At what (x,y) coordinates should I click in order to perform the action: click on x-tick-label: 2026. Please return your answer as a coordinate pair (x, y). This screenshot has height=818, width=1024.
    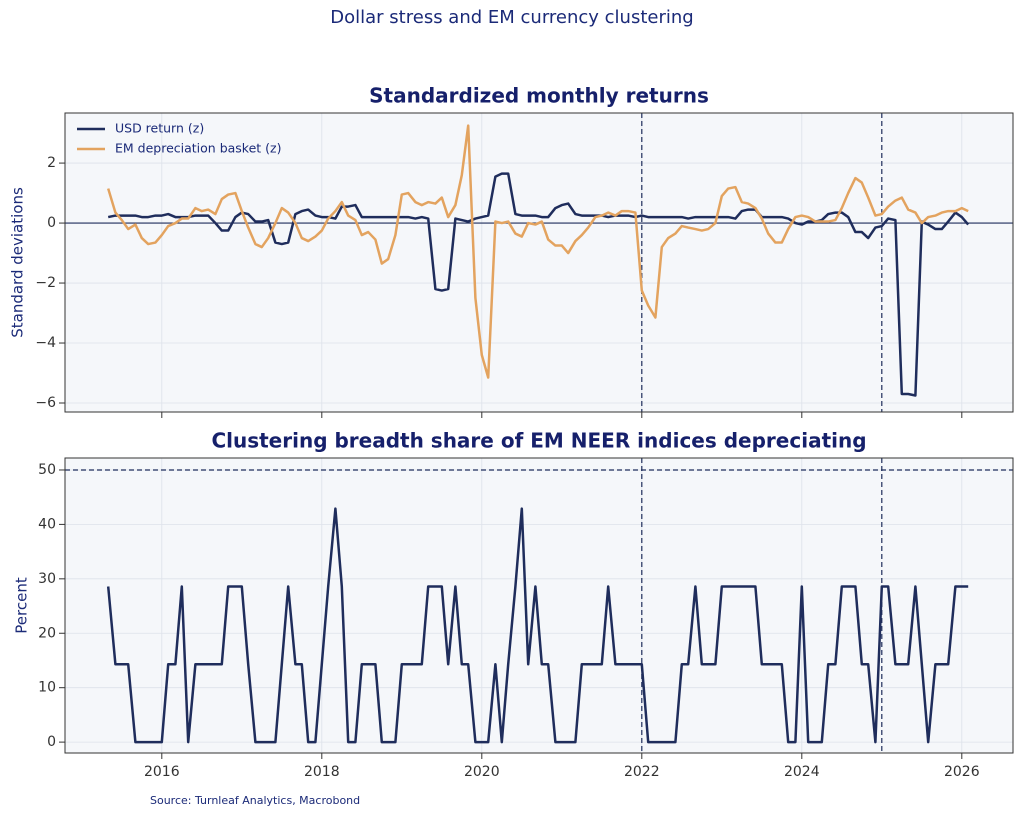
    Looking at the image, I should click on (962, 772).